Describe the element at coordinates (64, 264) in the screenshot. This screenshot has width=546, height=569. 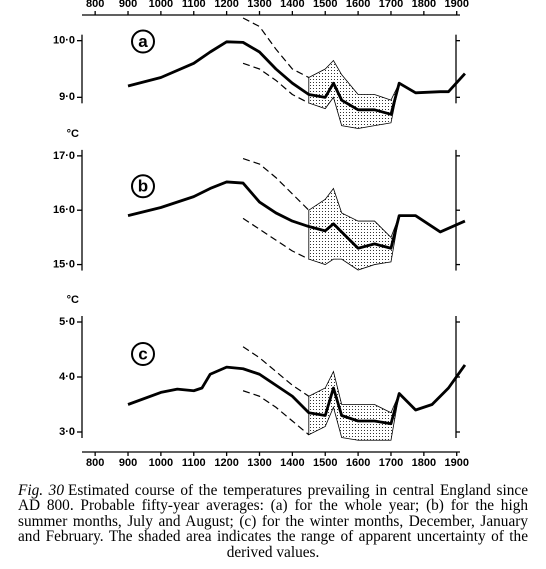
I see `y-tick-label: 15·0` at that location.